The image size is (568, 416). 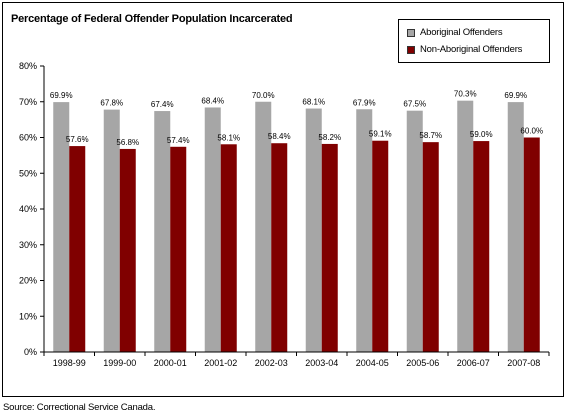 I want to click on legend-swatch-aboriginal, so click(x=411, y=33).